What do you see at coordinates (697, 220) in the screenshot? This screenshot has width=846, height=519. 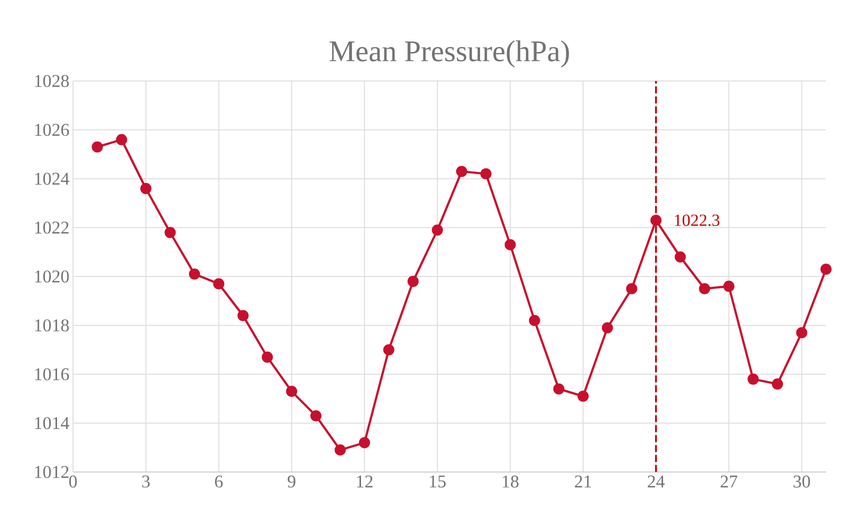 I see `annotation: 1022.3` at bounding box center [697, 220].